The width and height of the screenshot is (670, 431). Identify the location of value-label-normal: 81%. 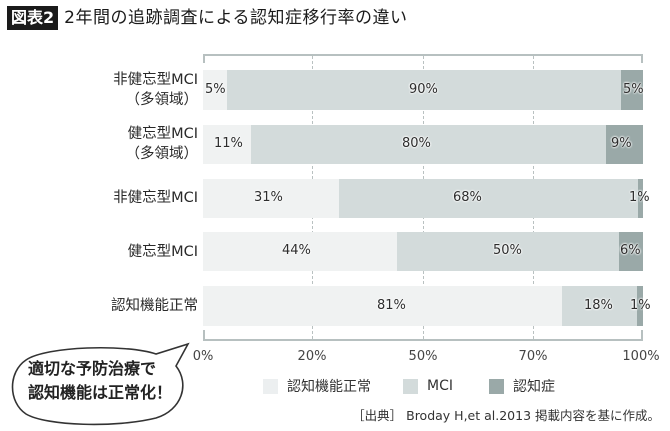
(391, 305).